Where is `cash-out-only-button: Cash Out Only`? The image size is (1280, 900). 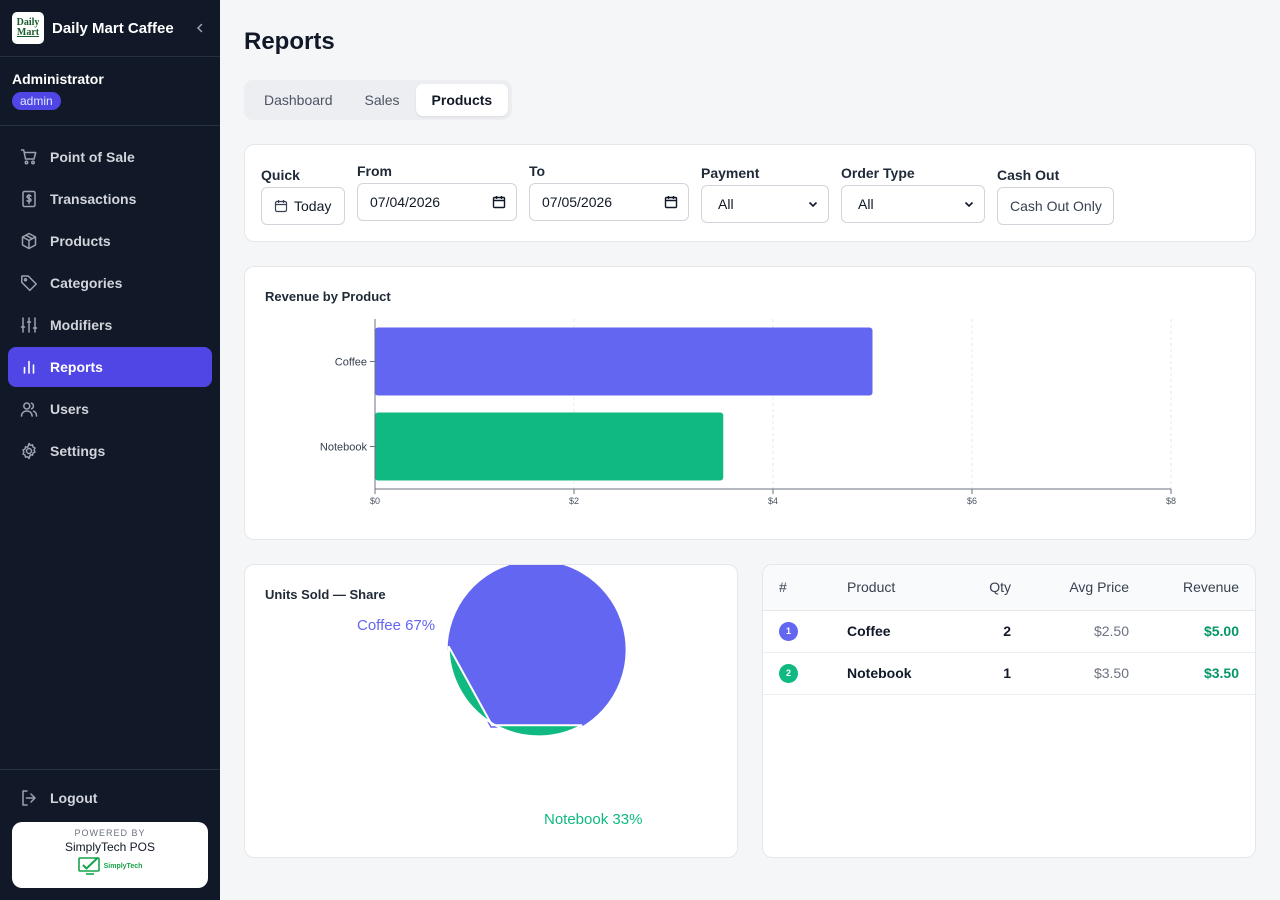
cash-out-only-button: Cash Out Only is located at coordinates (1055, 206).